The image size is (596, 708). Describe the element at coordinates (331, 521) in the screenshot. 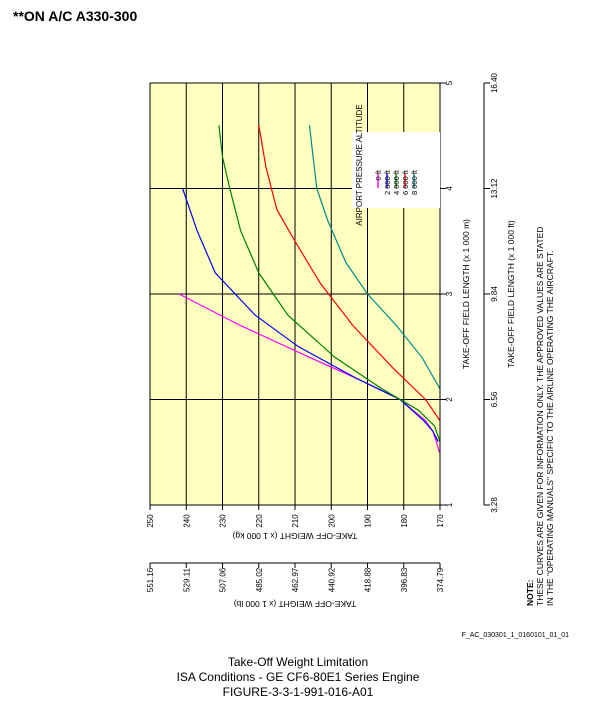

I see `y-tick-label-kg: 200` at that location.